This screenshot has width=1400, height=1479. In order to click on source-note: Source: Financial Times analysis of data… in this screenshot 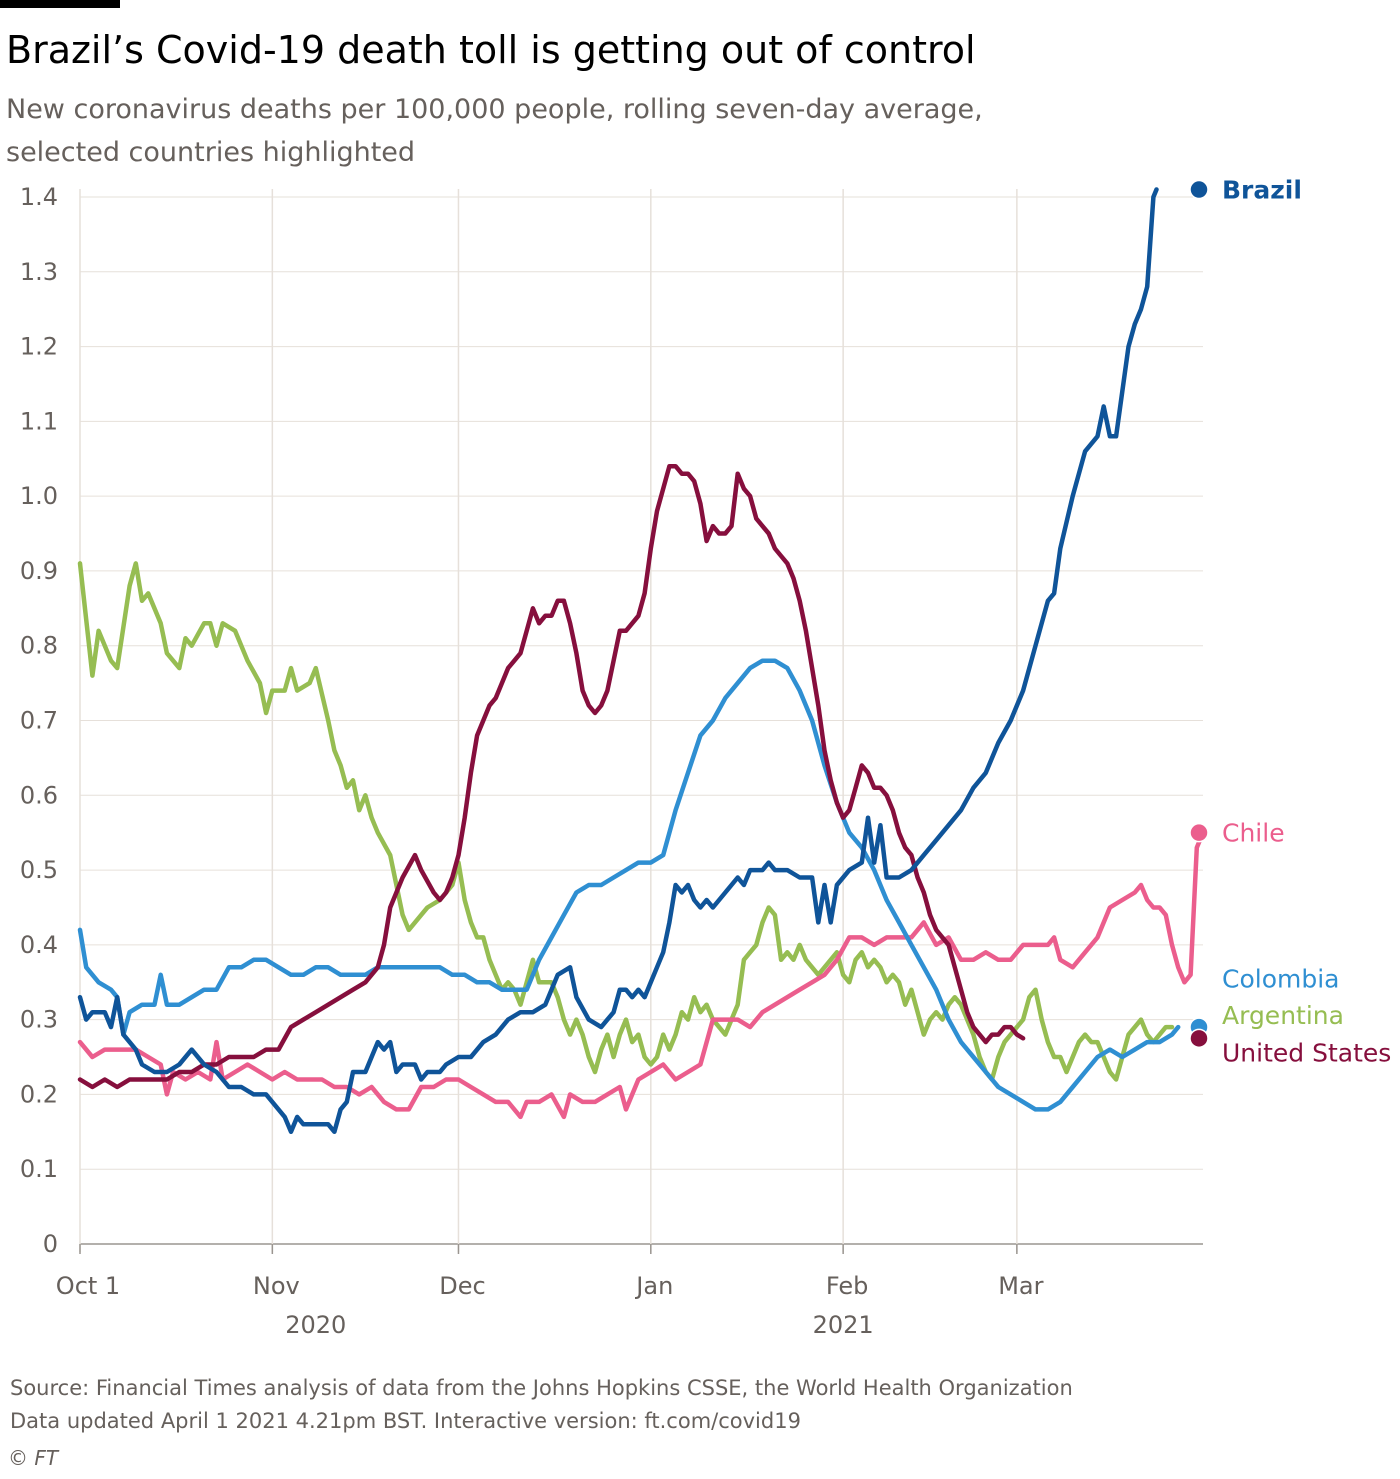, I will do `click(541, 1388)`.